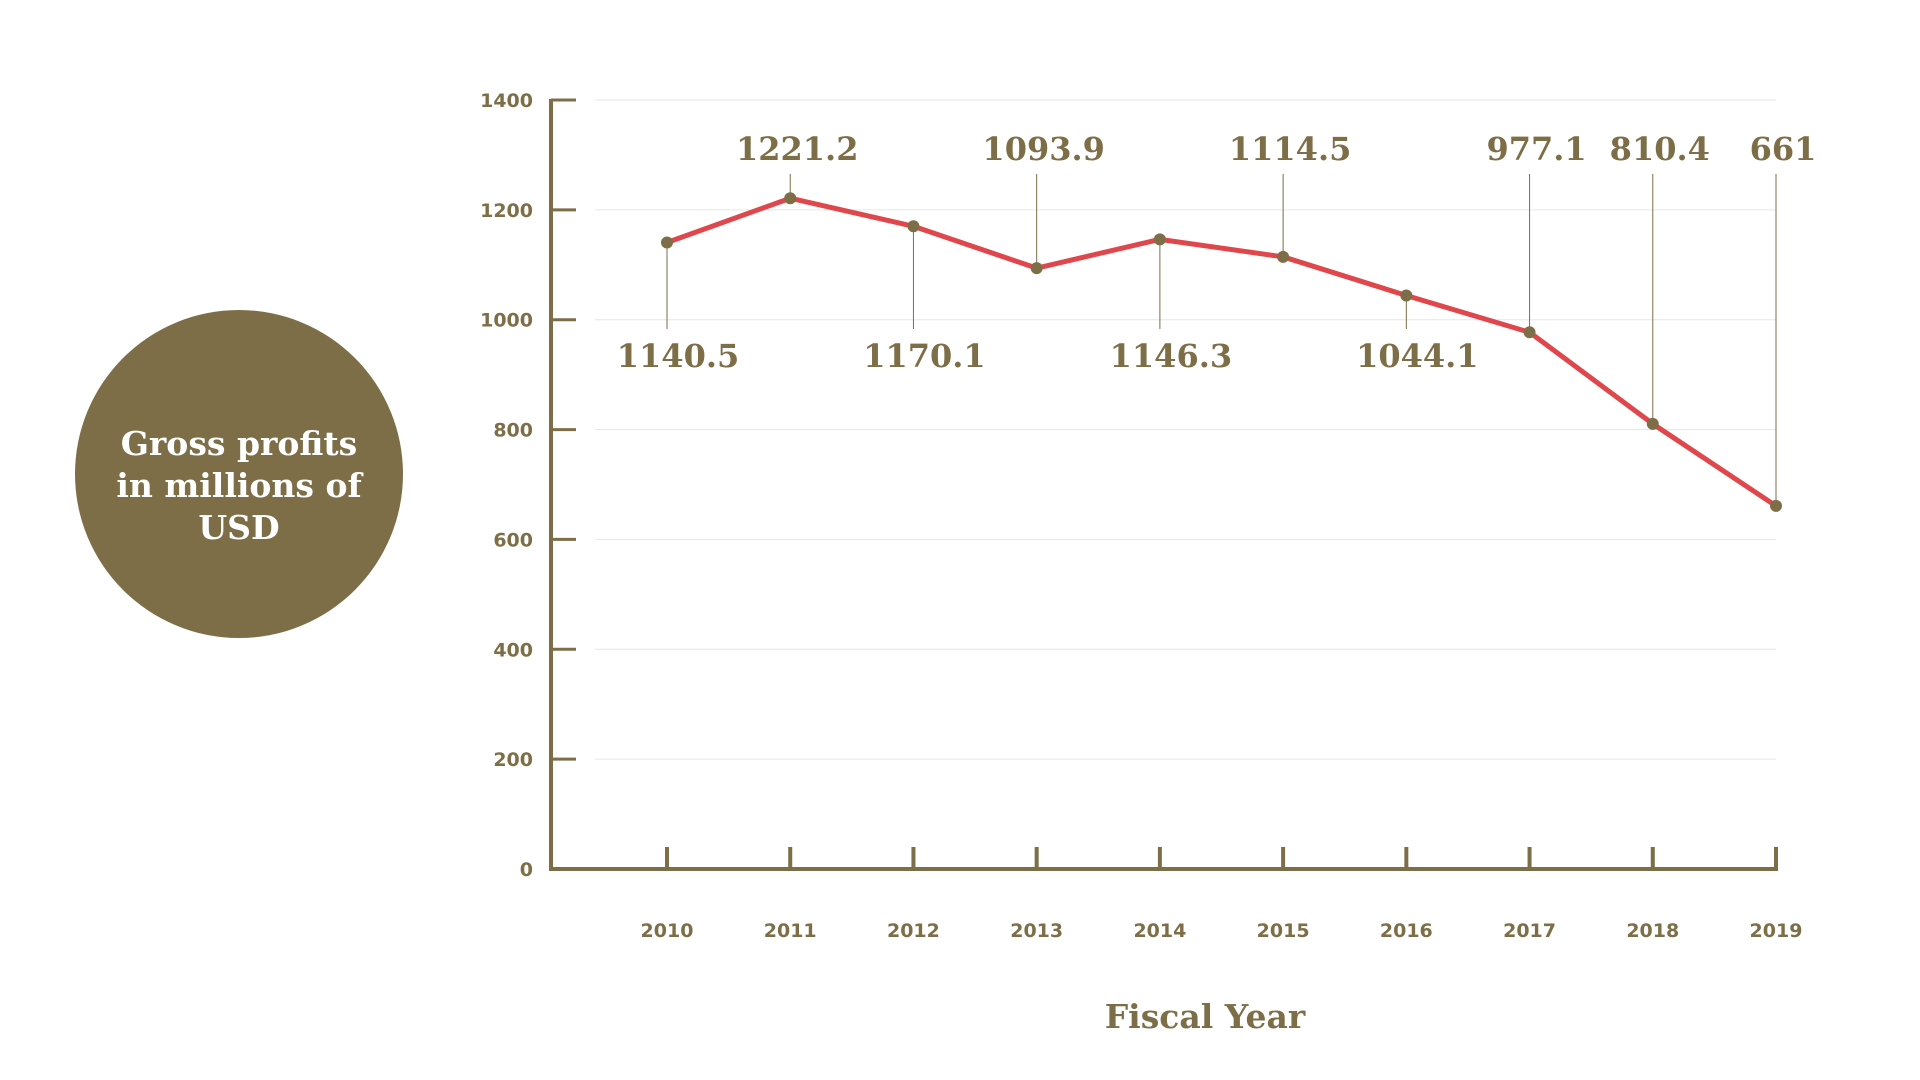  What do you see at coordinates (1783, 149) in the screenshot?
I see `data-label: 661` at bounding box center [1783, 149].